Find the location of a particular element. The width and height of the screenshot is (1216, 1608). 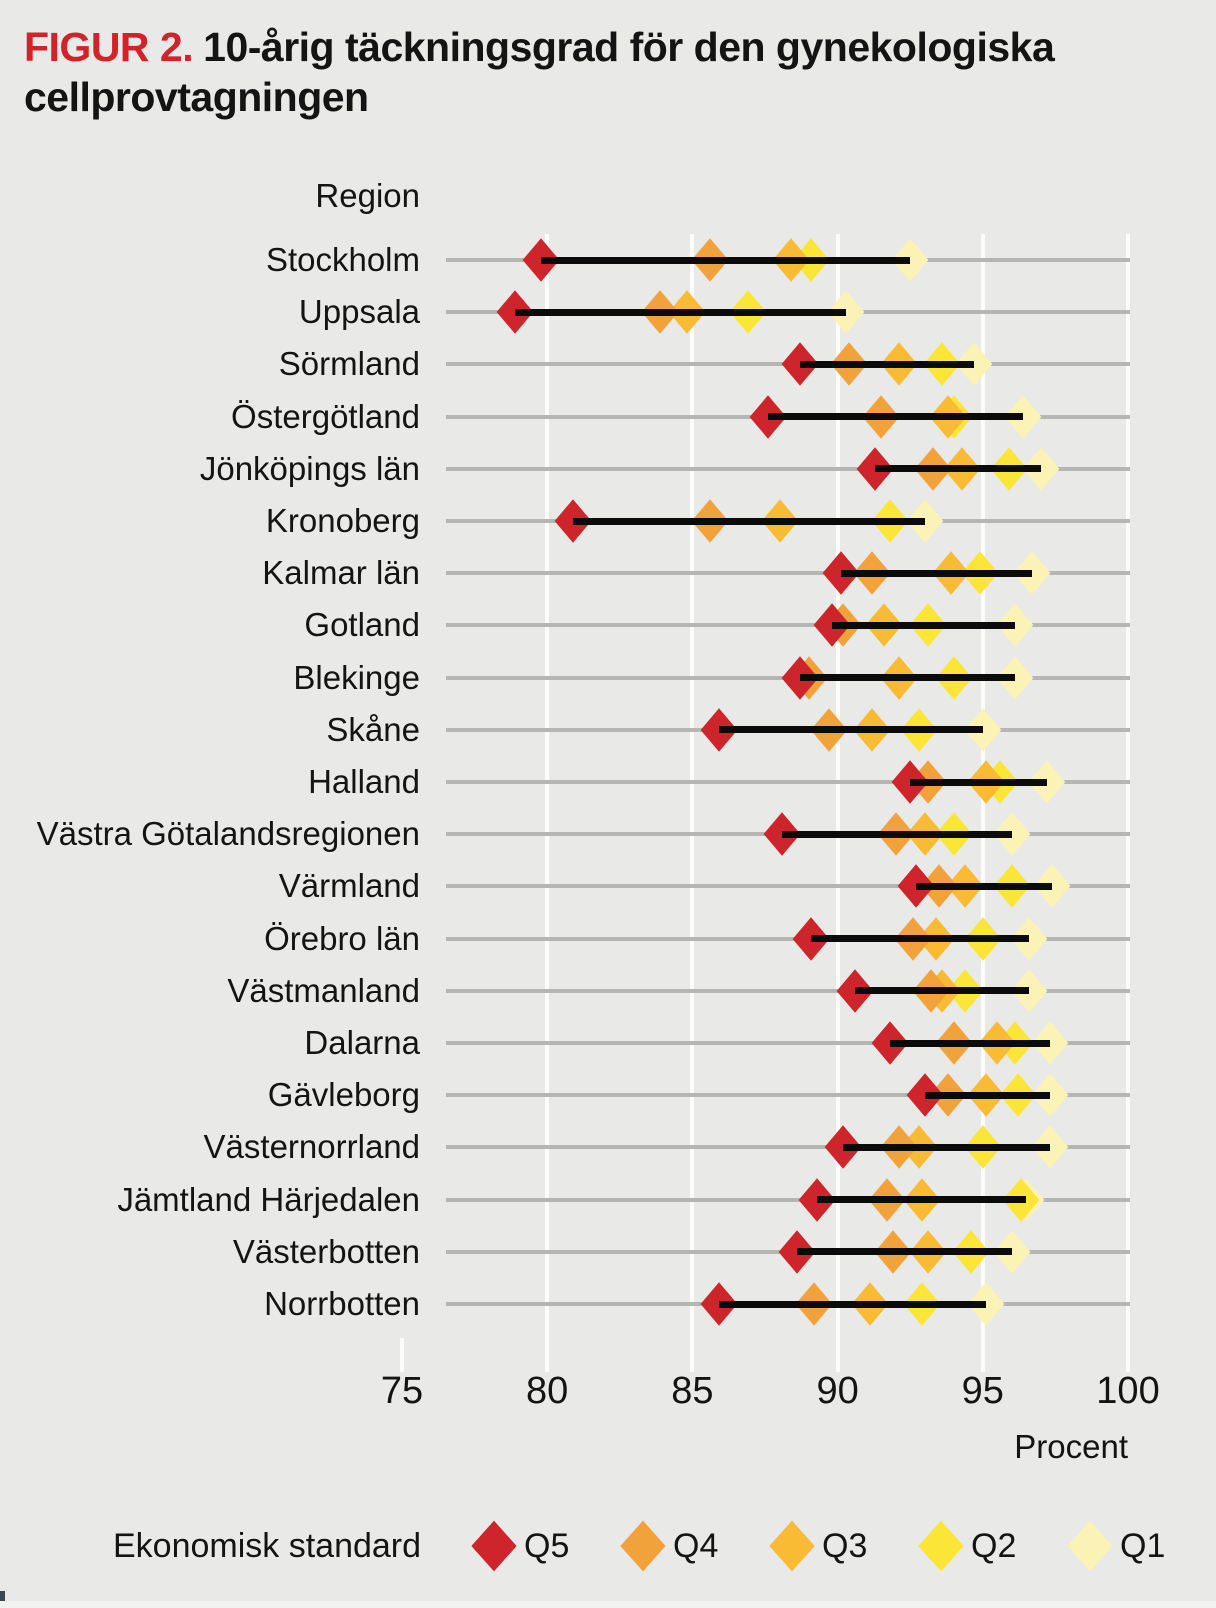

region-label: Gävleborg is located at coordinates (343, 1095).